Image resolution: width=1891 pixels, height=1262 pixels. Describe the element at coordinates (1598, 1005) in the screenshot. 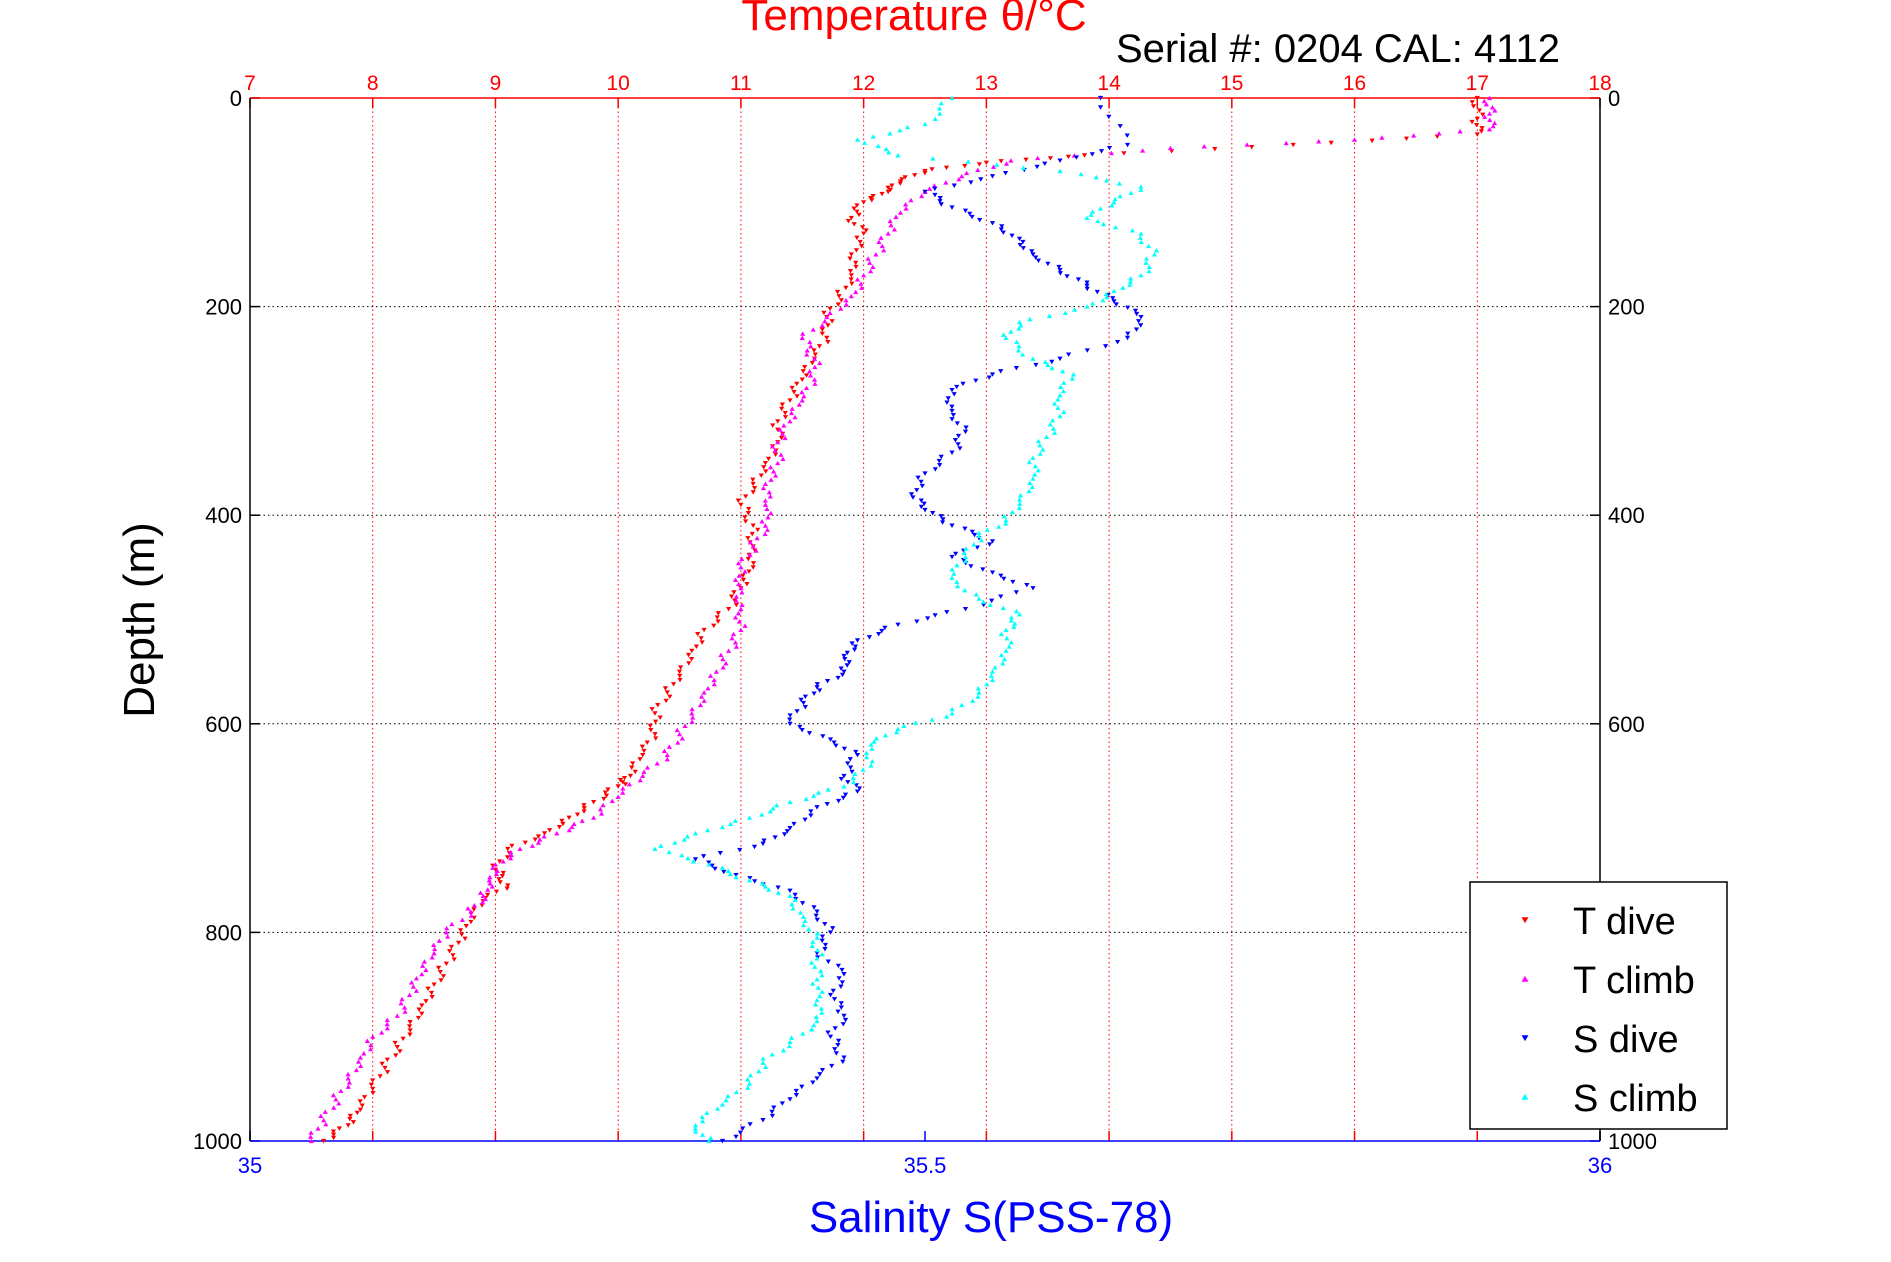

I see `legend-box` at that location.